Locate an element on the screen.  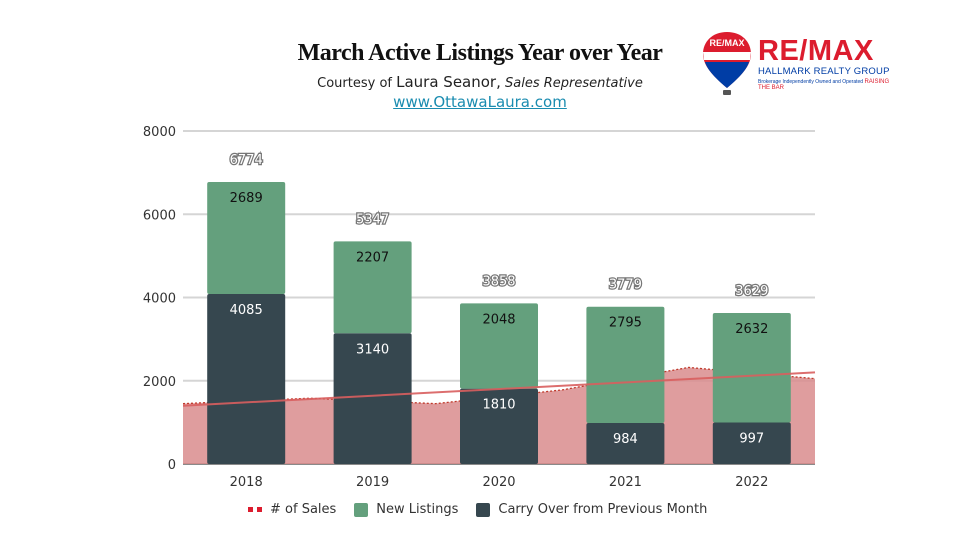
data-label-carry-over: 3140 is located at coordinates (372, 349).